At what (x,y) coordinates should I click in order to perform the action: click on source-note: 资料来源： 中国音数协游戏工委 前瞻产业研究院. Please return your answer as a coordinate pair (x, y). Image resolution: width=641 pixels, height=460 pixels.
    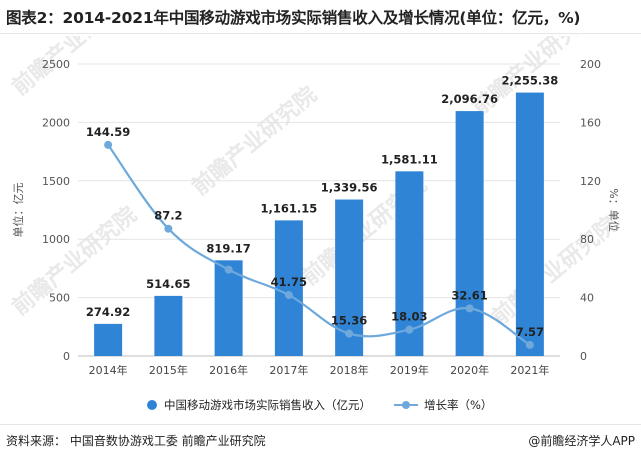
    Looking at the image, I should click on (136, 441).